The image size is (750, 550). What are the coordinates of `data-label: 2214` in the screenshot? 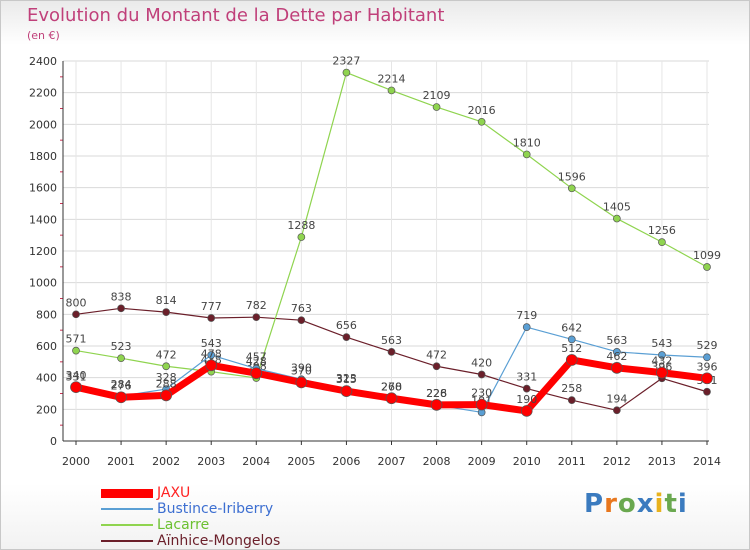 It's located at (392, 78).